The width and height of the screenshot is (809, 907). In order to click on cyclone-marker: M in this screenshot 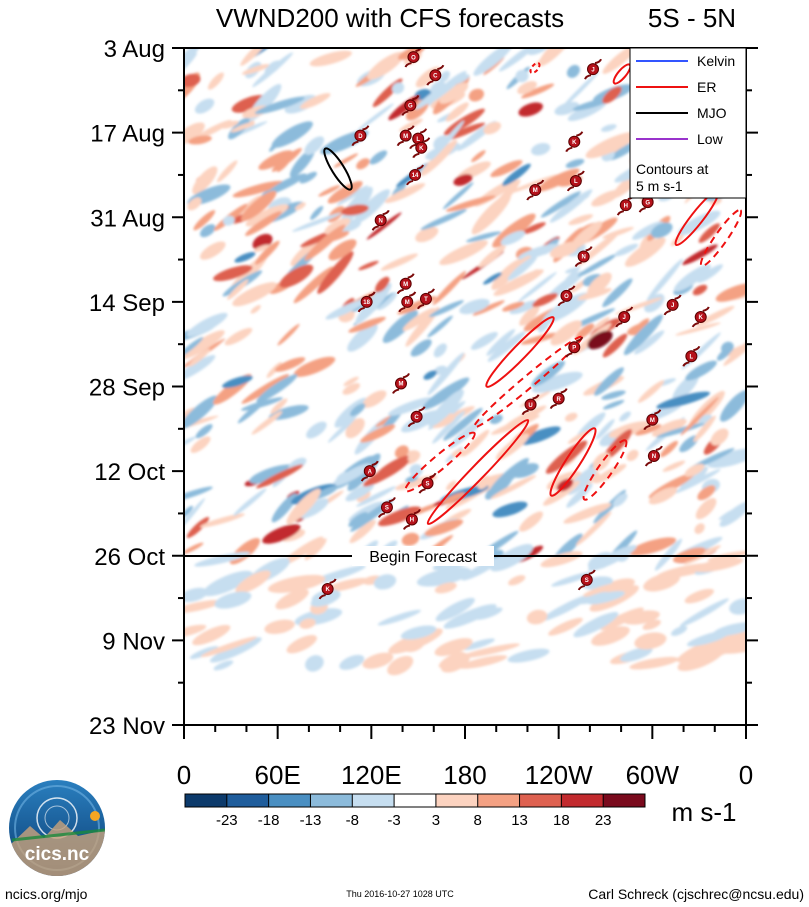, I will do `click(405, 284)`.